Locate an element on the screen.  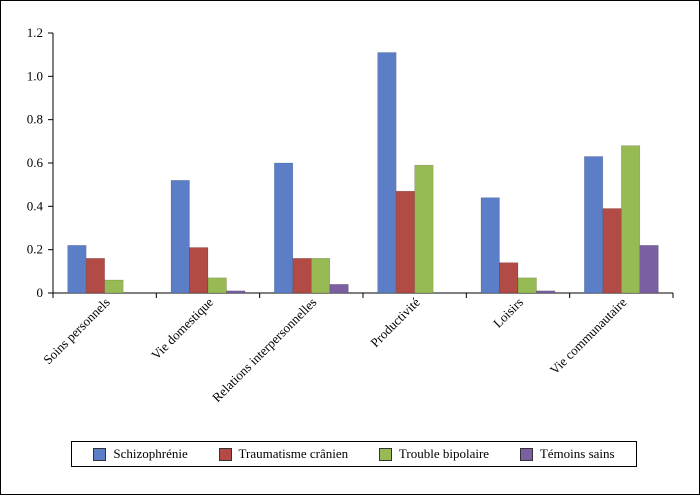
category-label: Vie communautaire is located at coordinates (588, 335).